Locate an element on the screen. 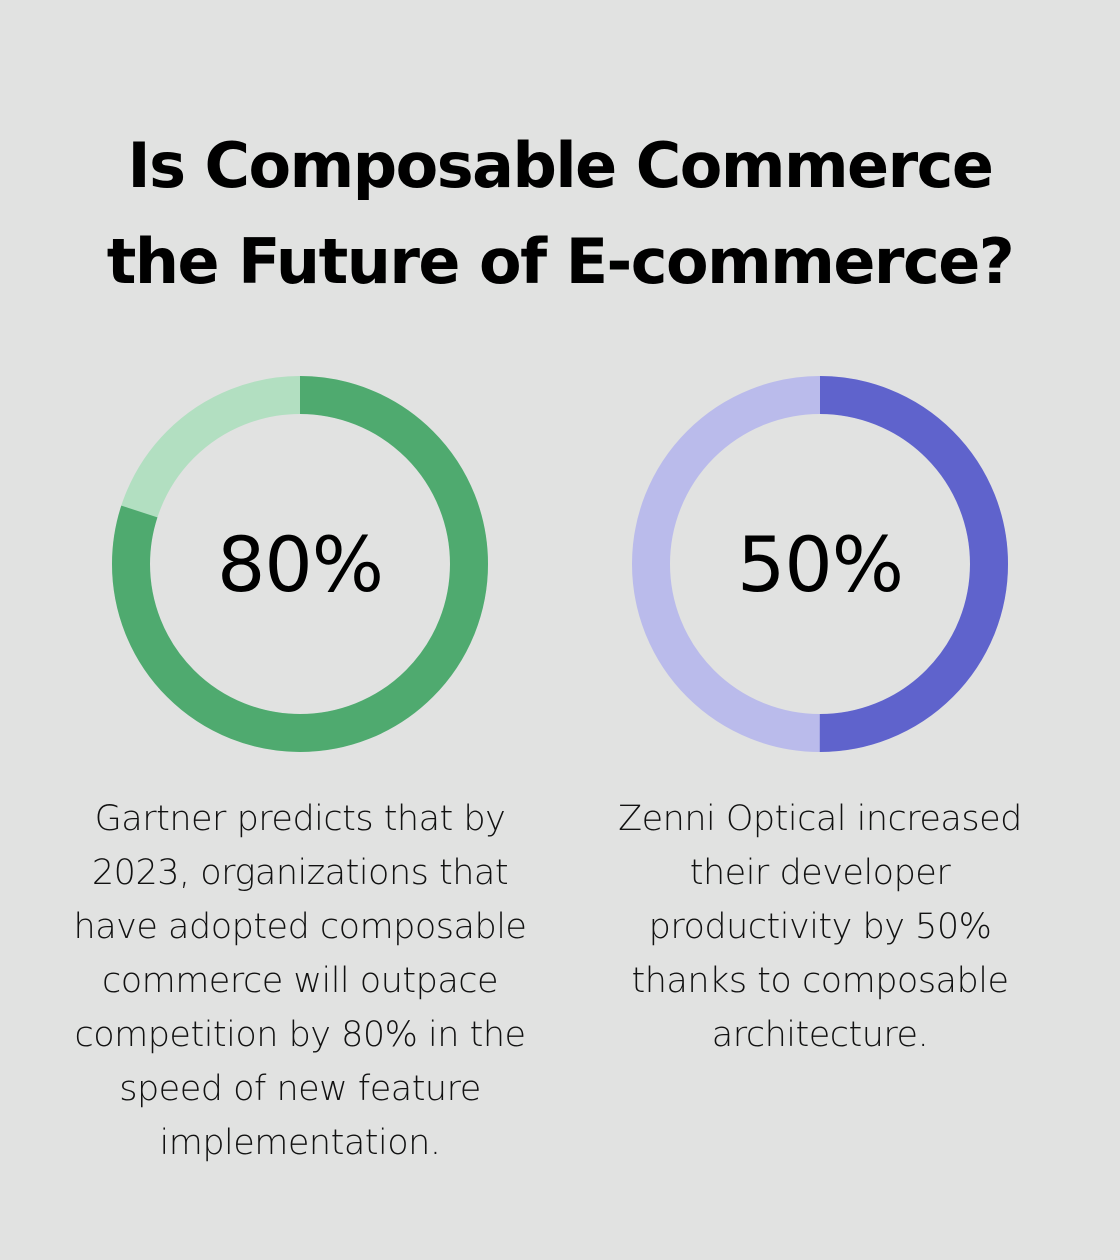 The image size is (1120, 1260). title-line-2: the Future of E-commerce? is located at coordinates (560, 261).